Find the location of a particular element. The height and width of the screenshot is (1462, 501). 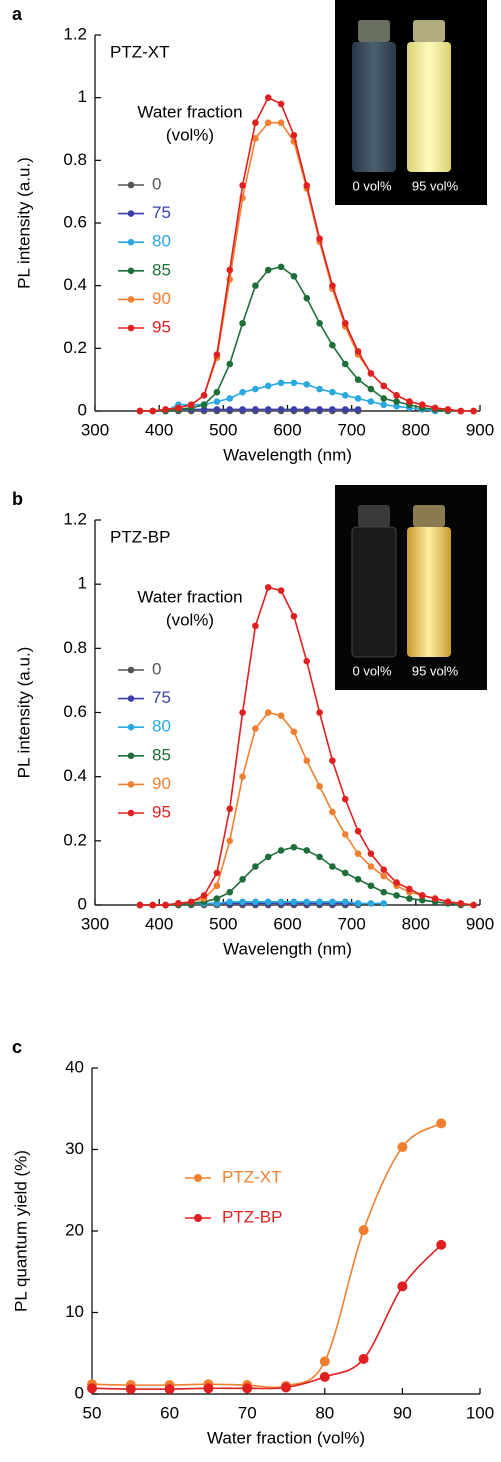

x-tick-label: 900 is located at coordinates (480, 429).